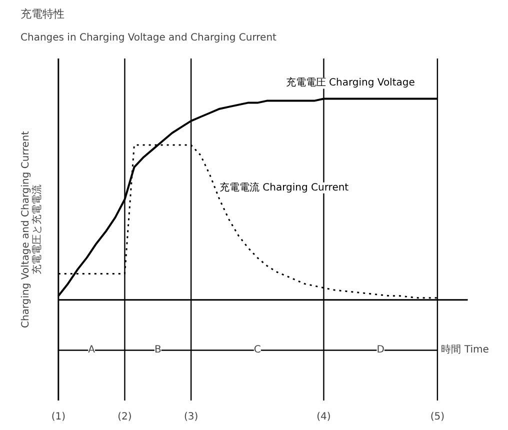  What do you see at coordinates (92, 350) in the screenshot?
I see `text: A` at bounding box center [92, 350].